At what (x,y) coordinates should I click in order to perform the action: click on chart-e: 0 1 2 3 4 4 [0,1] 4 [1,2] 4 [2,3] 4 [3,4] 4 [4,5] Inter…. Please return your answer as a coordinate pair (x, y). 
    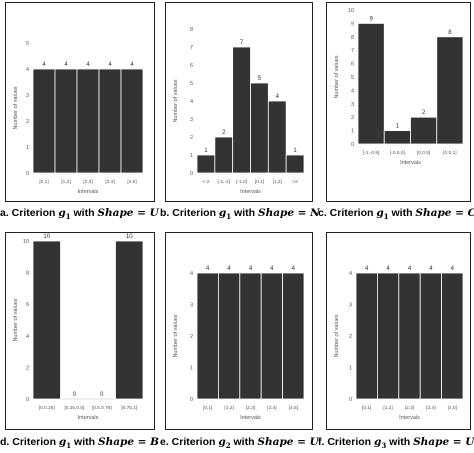
    Looking at the image, I should click on (239, 343).